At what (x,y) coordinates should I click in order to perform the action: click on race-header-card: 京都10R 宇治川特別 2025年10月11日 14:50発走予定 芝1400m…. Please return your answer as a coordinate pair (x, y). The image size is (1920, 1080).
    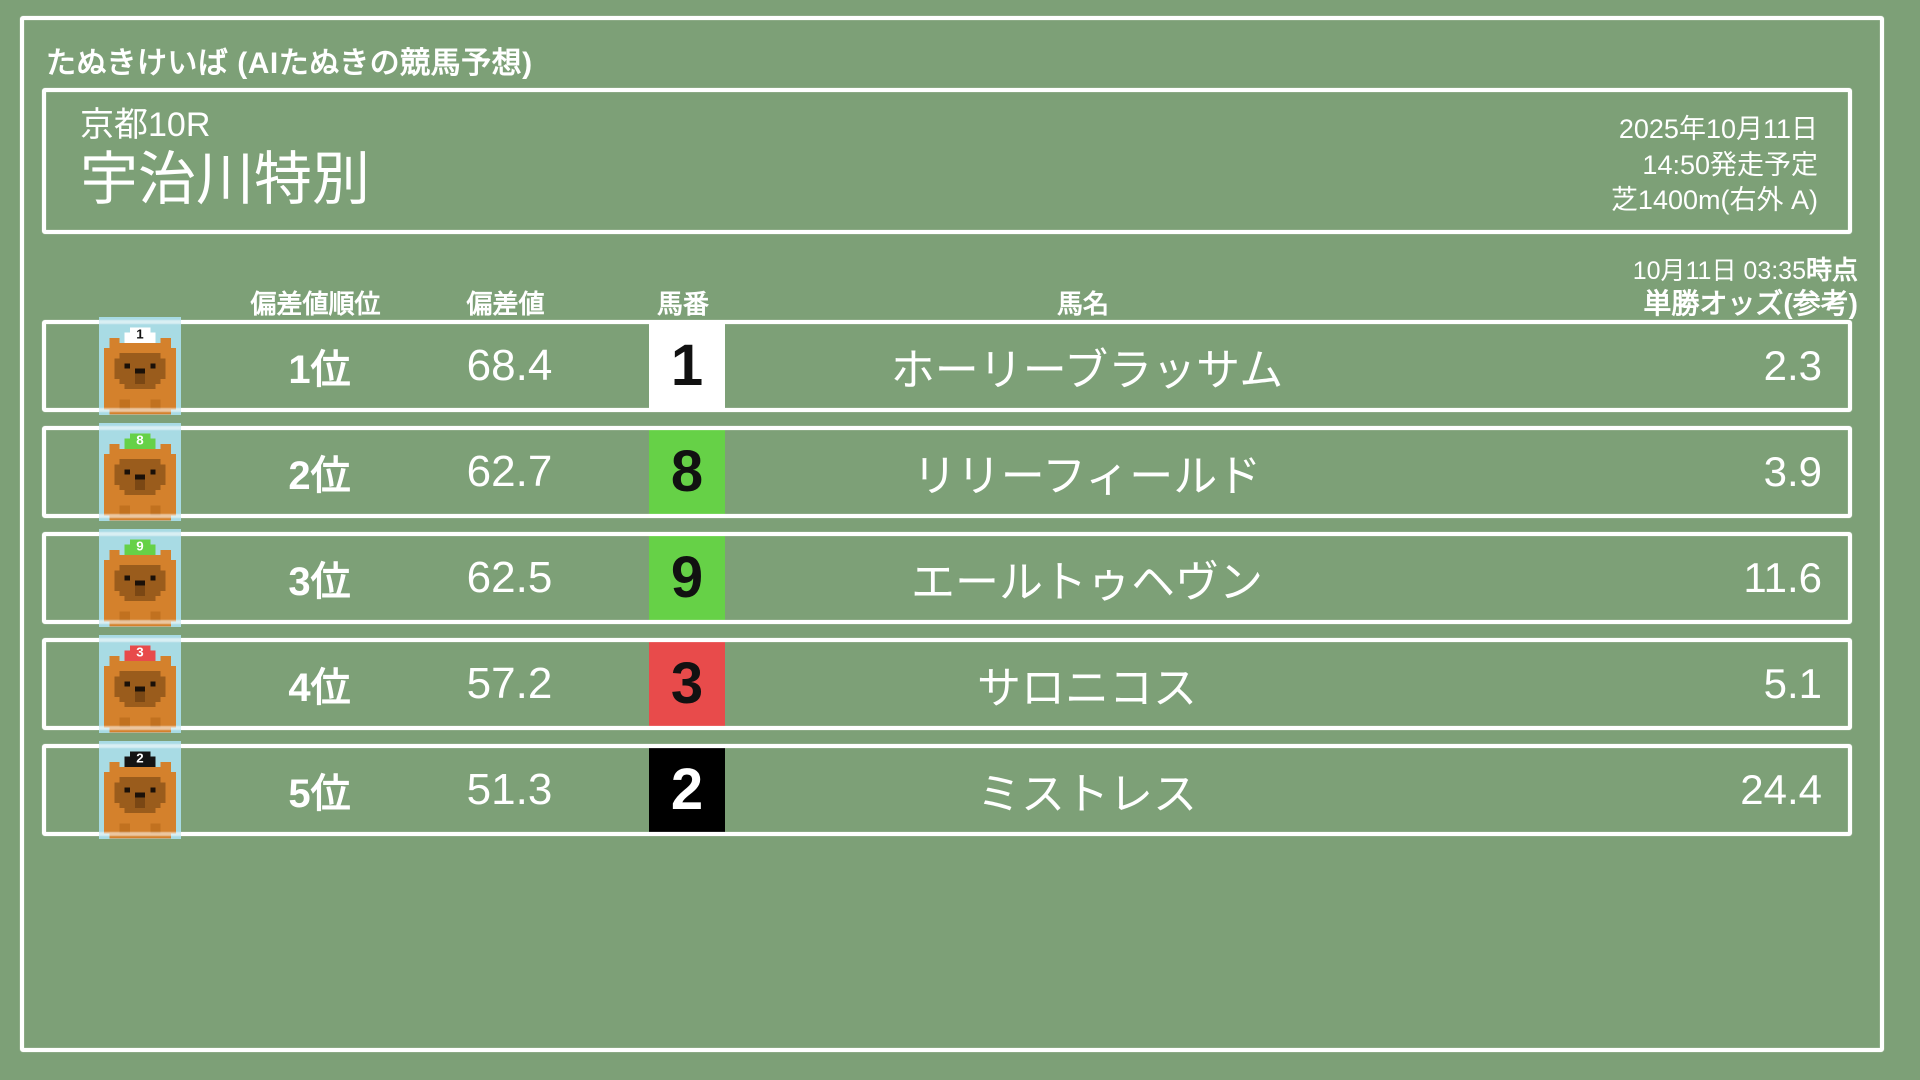
    Looking at the image, I should click on (947, 161).